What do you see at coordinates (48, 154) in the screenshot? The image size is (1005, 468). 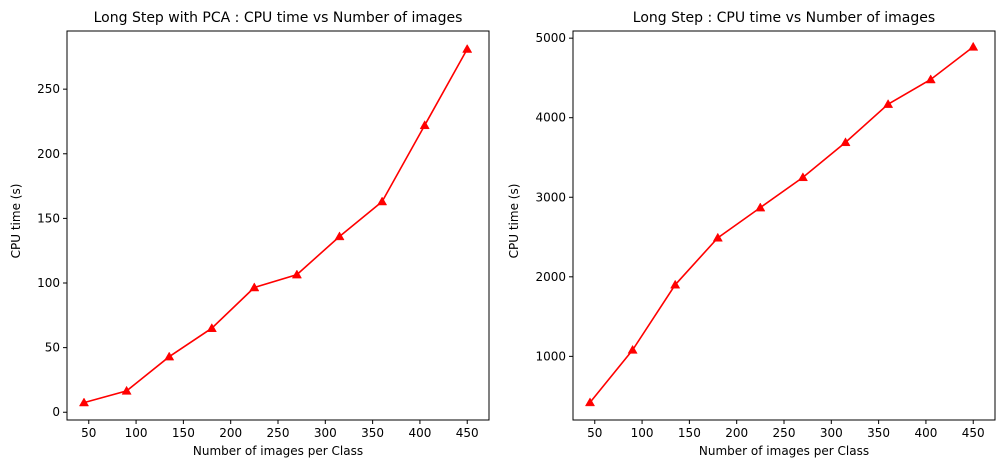 I see `y-tick-label: 200` at bounding box center [48, 154].